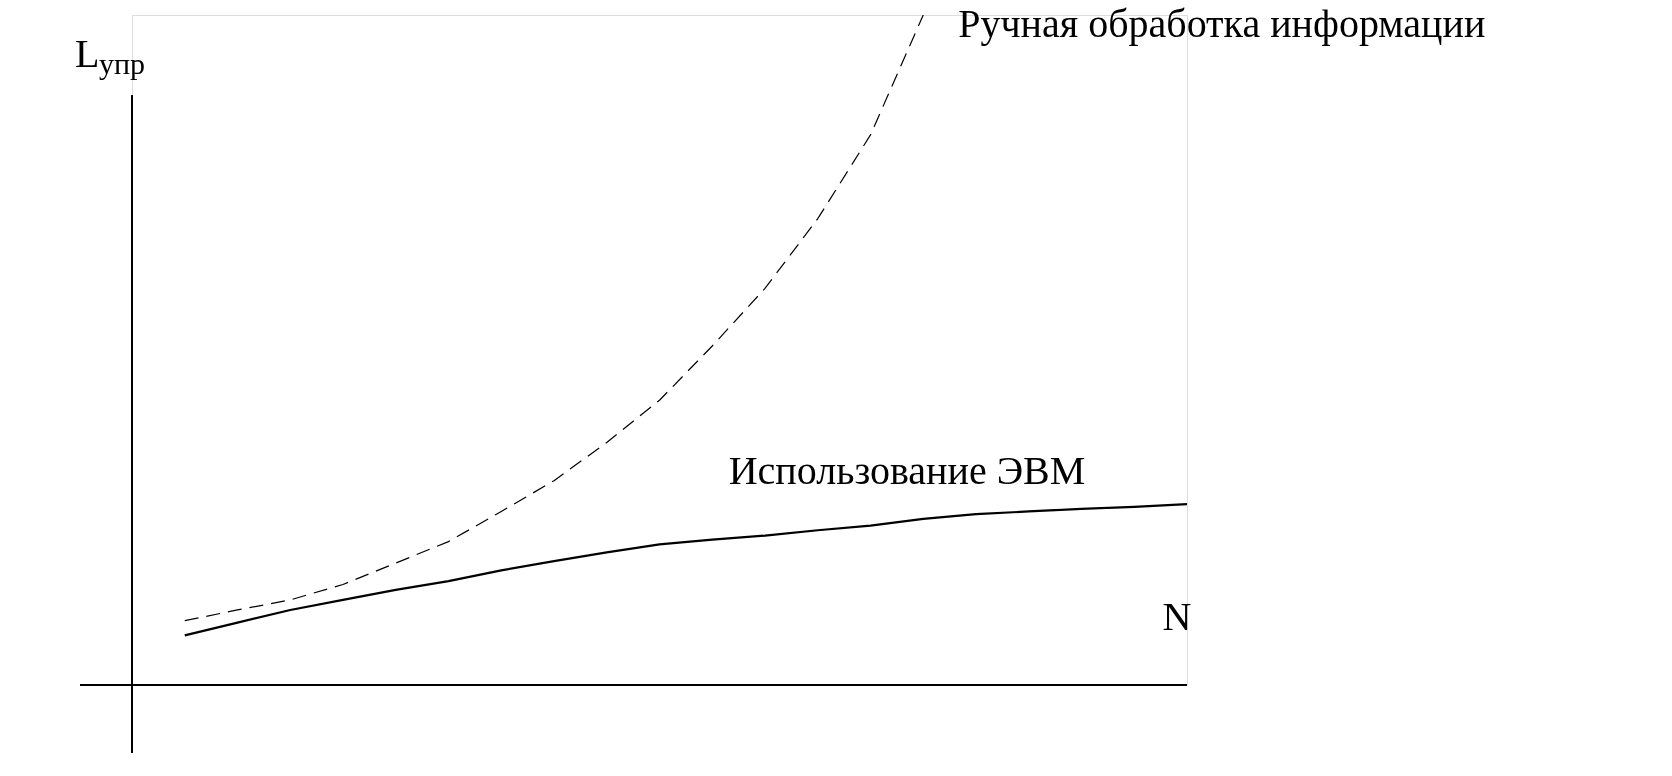 The width and height of the screenshot is (1672, 776). Describe the element at coordinates (1177, 616) in the screenshot. I see `x-axis-title: N` at that location.